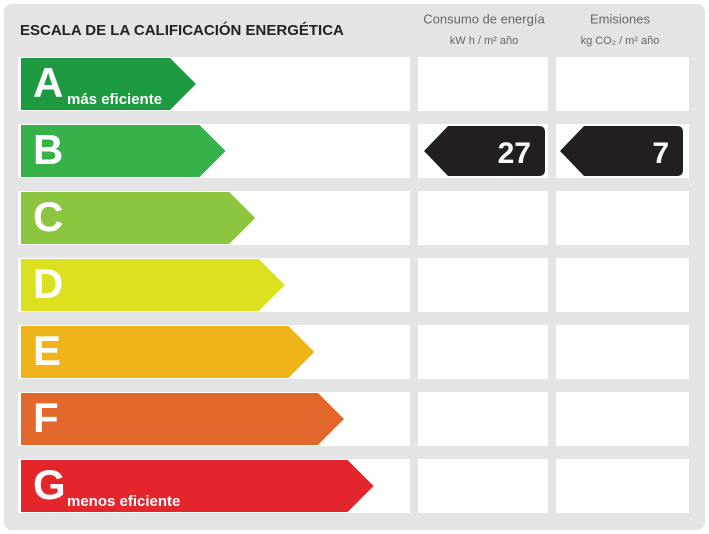  I want to click on rating-note: más eficiente, so click(114, 99).